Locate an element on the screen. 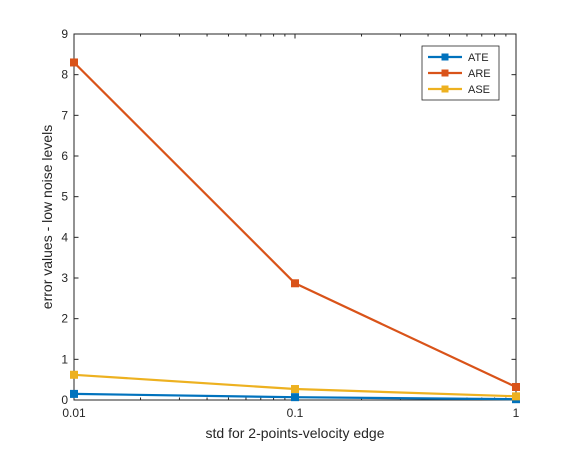 This screenshot has height=450, width=570. x-tick-label: 0.01 is located at coordinates (74, 413).